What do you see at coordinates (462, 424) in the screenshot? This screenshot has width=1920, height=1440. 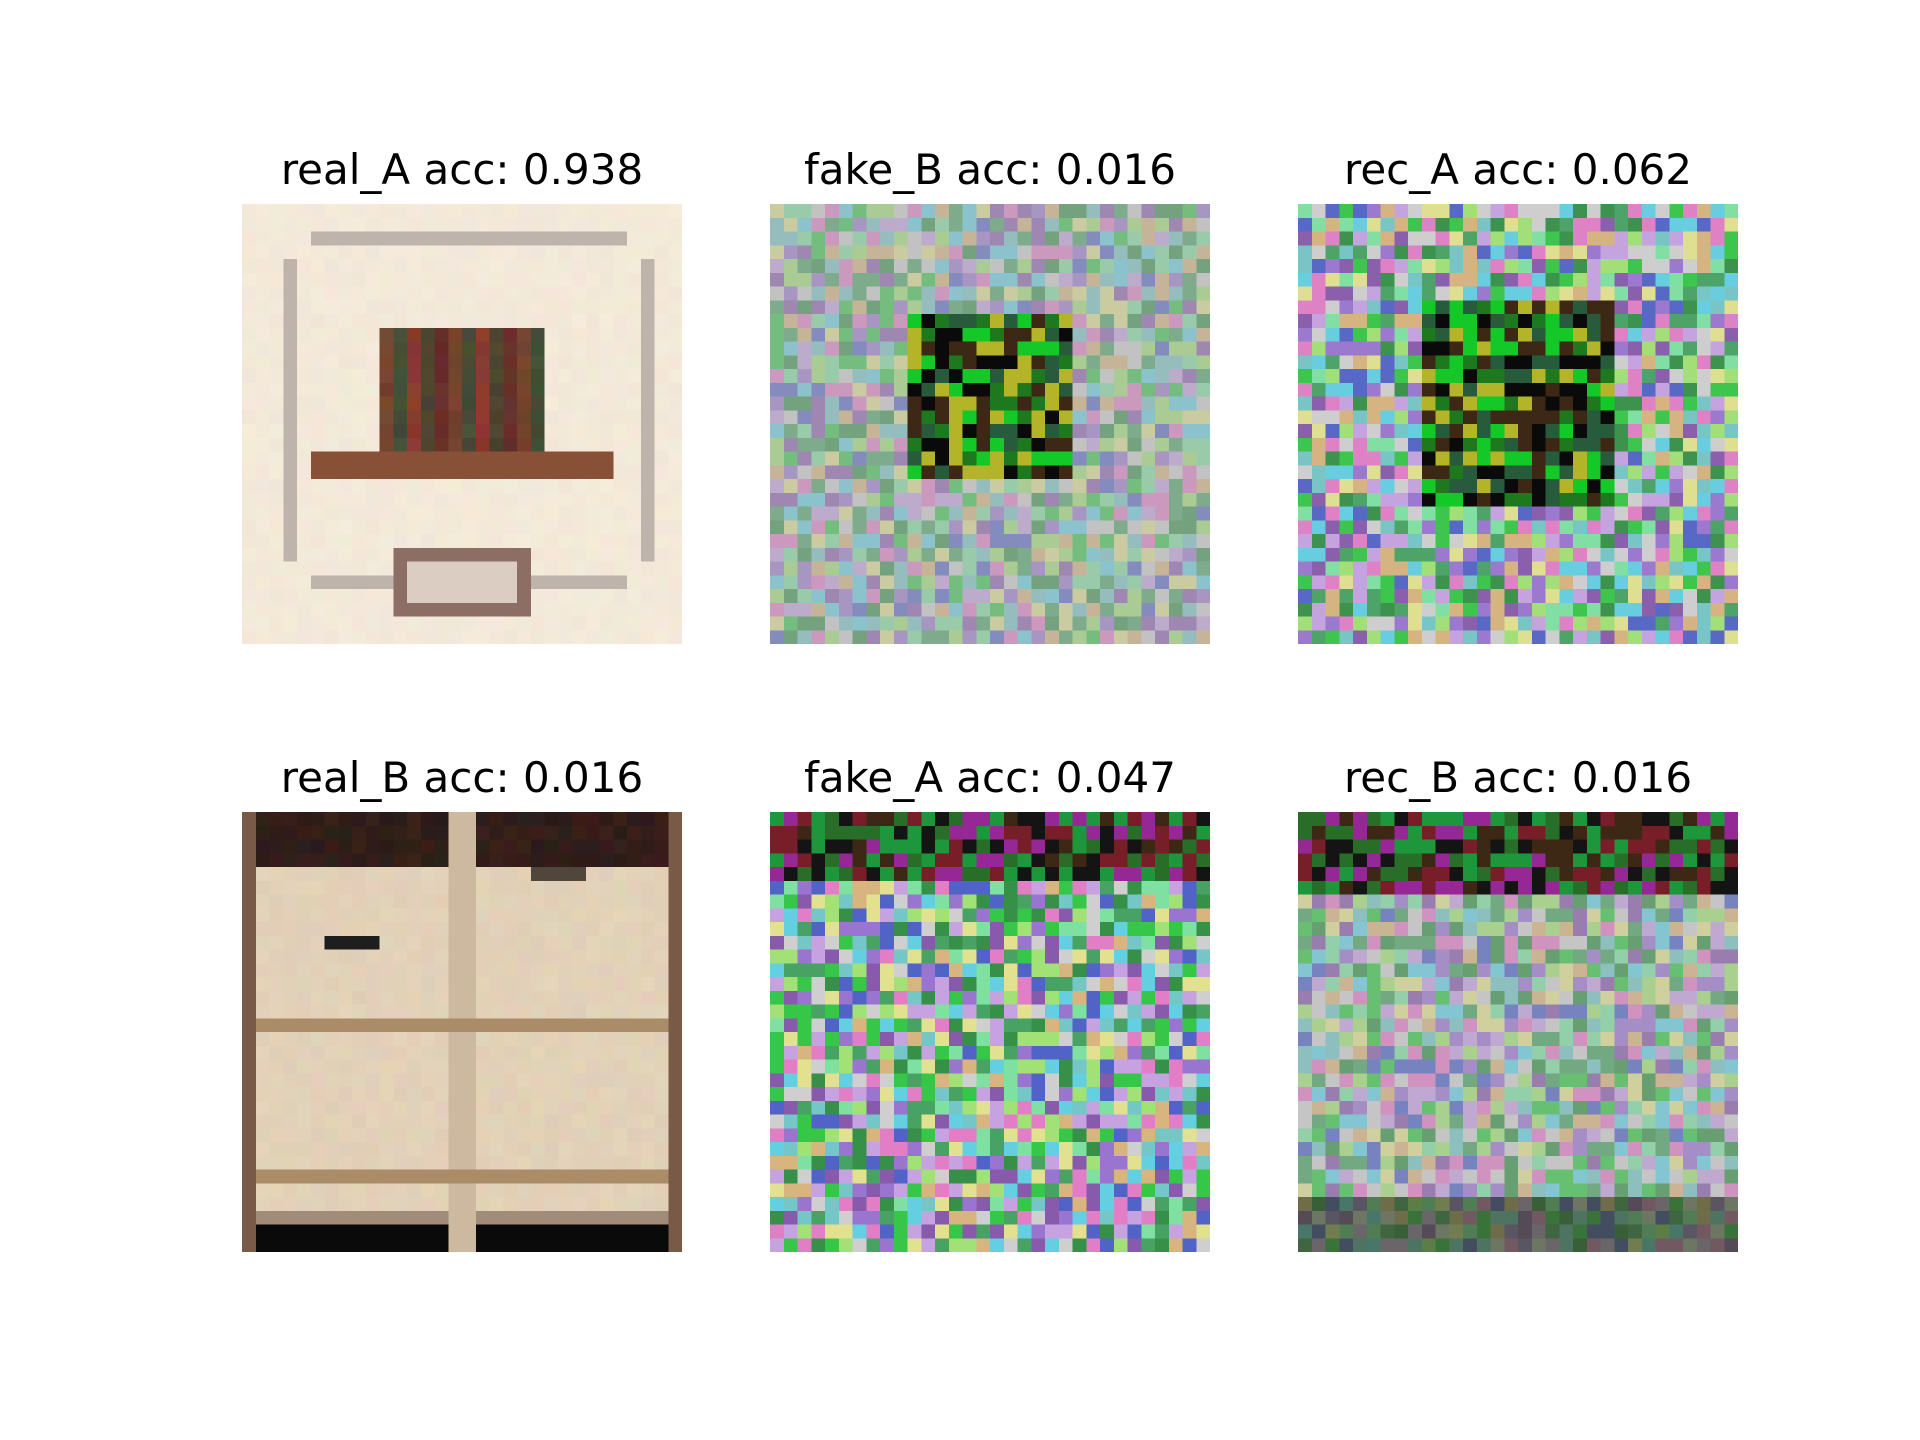 I see `image-real-a` at bounding box center [462, 424].